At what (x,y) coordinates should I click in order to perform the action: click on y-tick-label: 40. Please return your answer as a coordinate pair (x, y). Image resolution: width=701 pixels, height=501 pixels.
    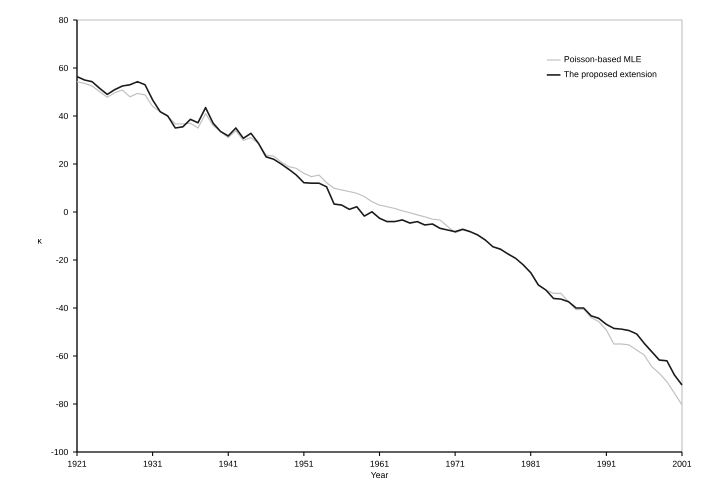
    Looking at the image, I should click on (63, 116).